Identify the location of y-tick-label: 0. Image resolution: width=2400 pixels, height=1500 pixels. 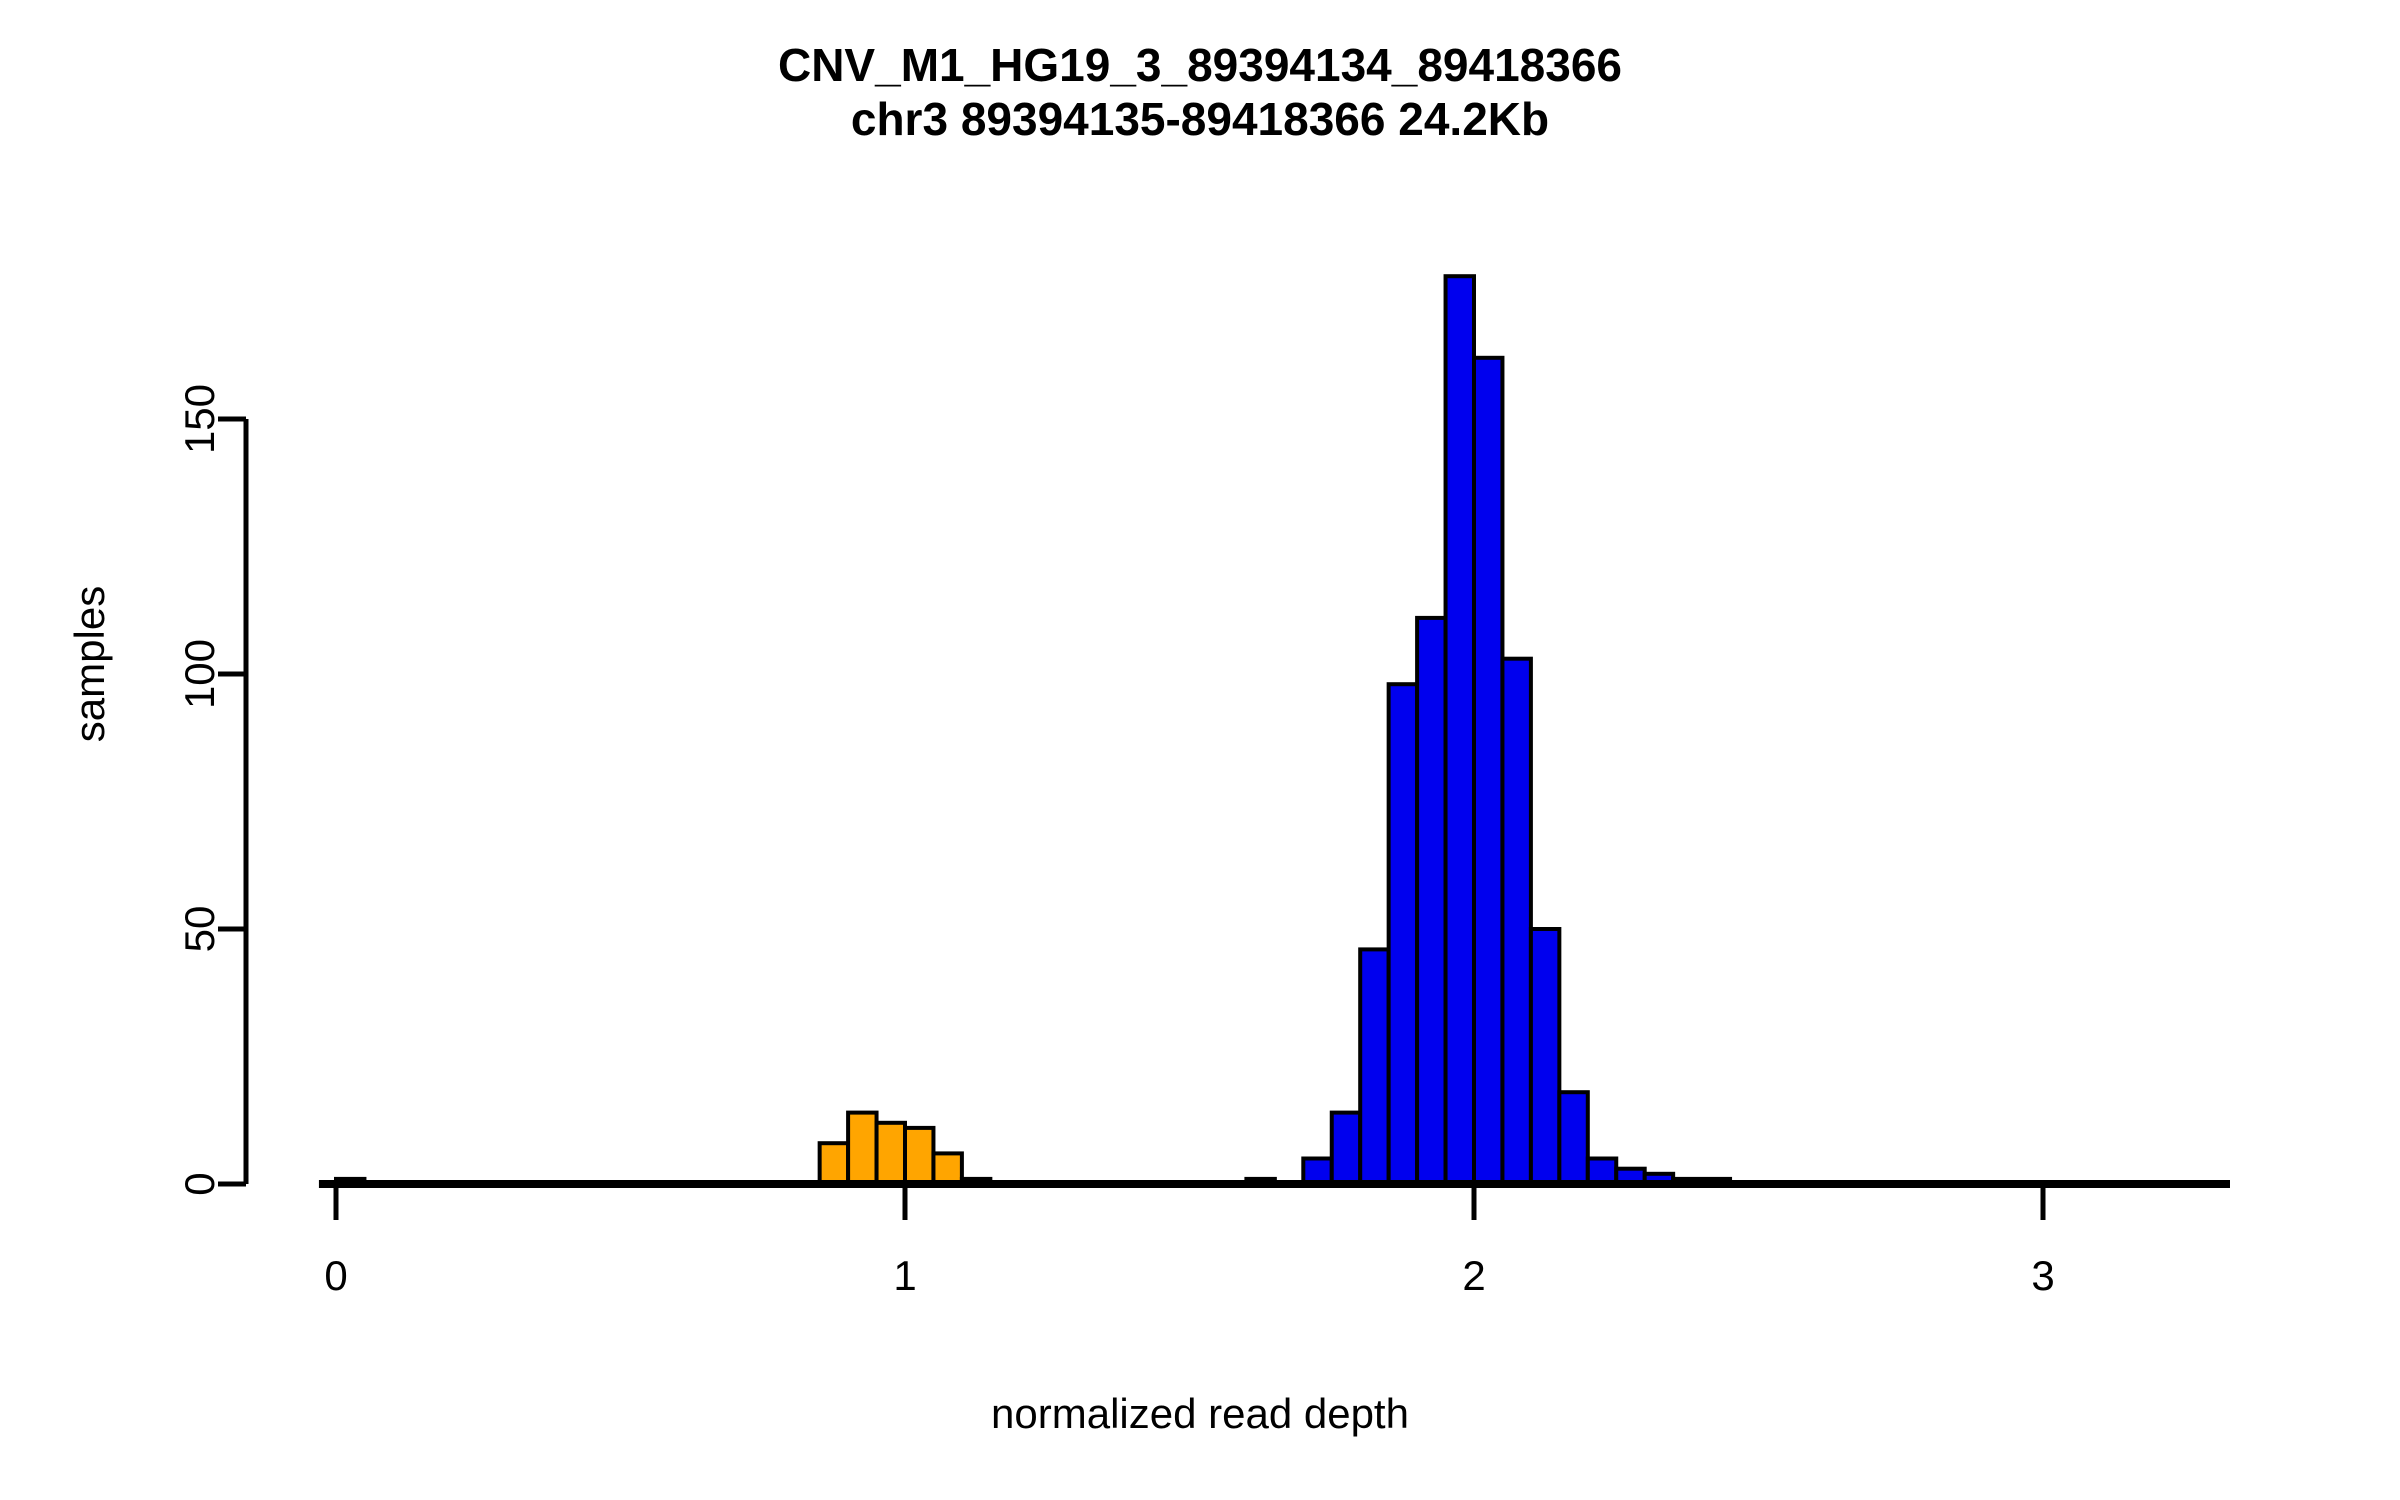
(199, 1184).